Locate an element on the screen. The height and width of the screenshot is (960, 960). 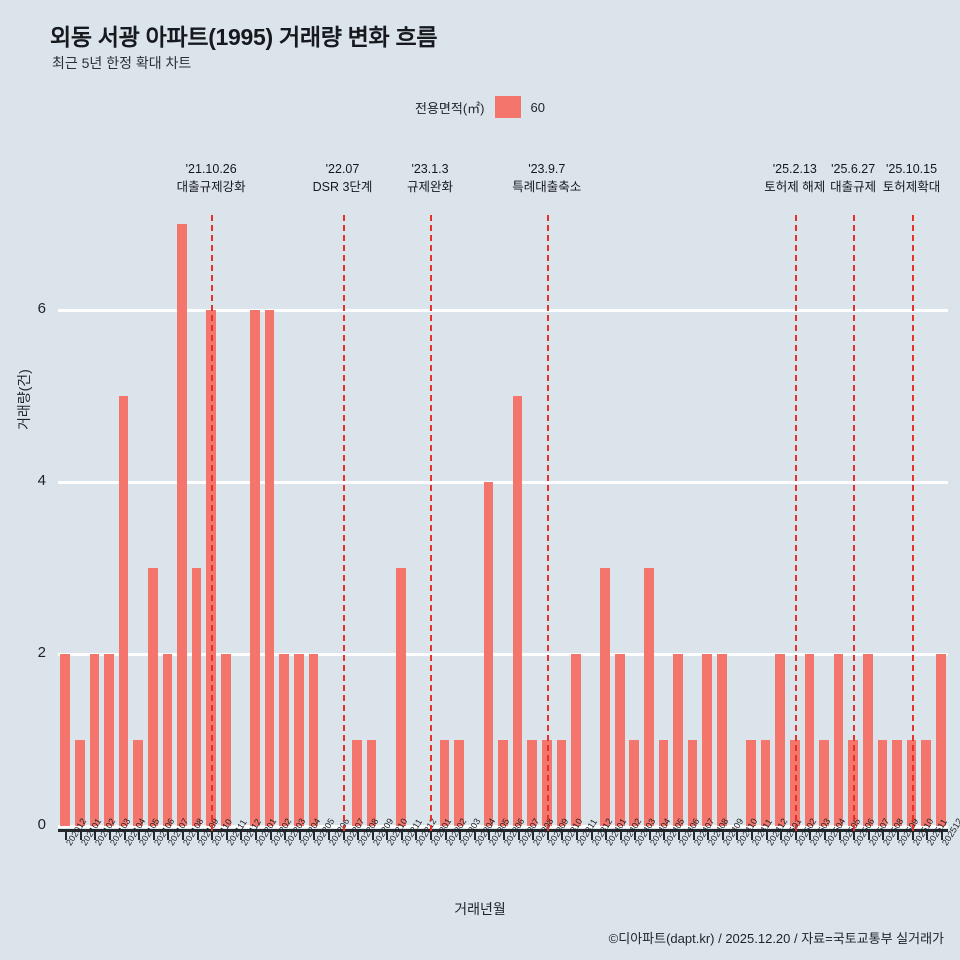
annotation-label: '23.9.7 특례대출축소 is located at coordinates (547, 178).